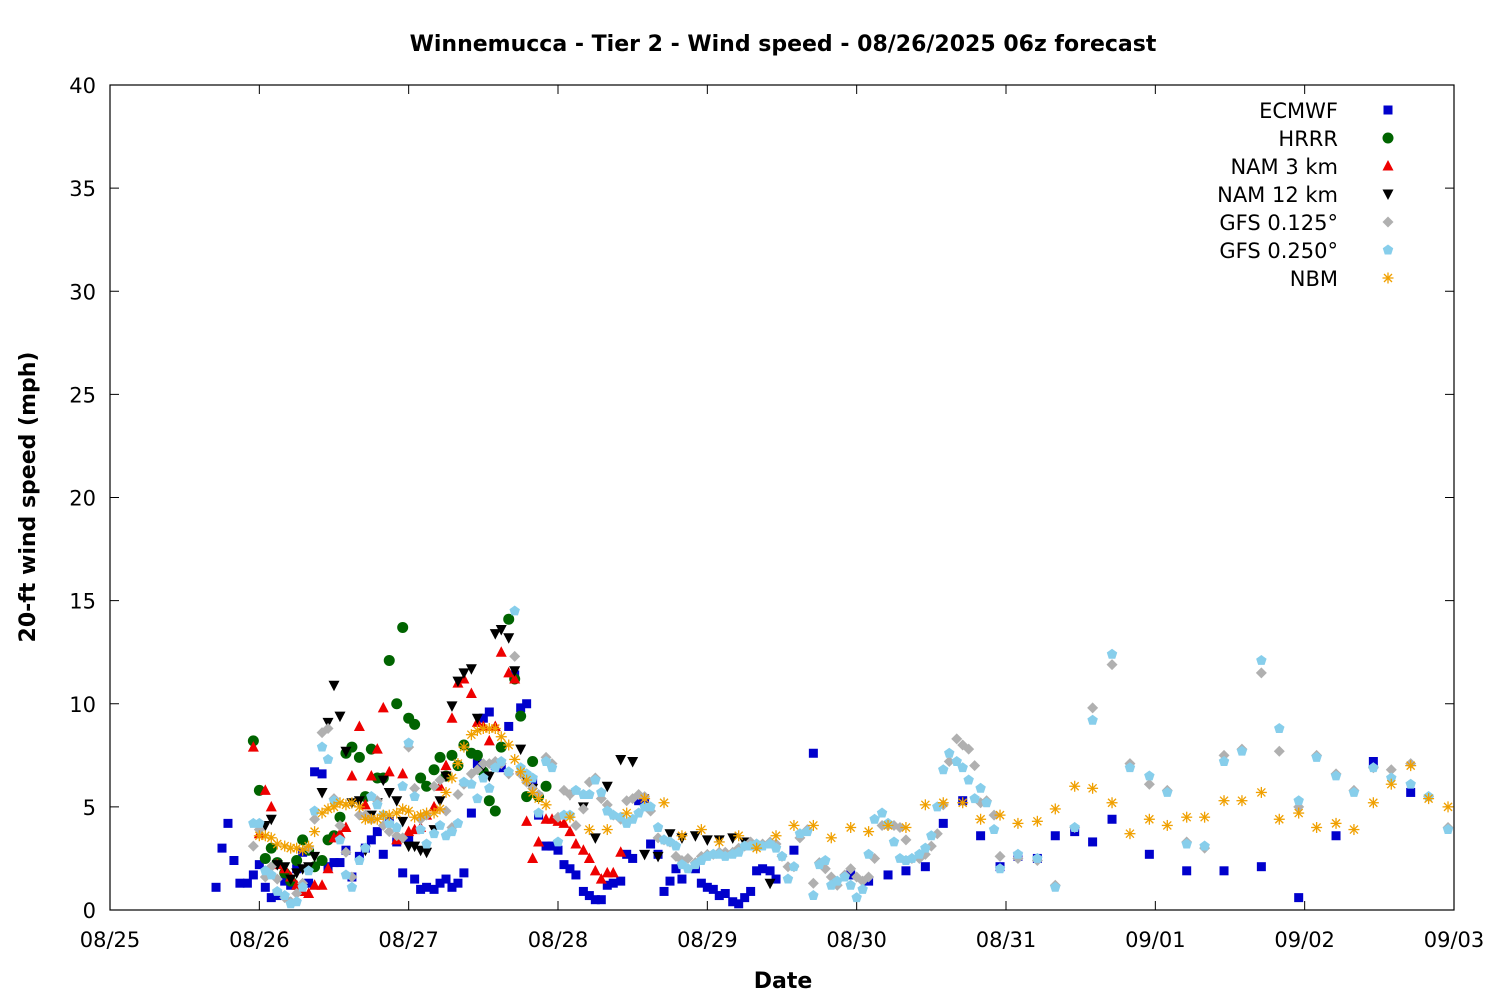 This screenshot has width=1500, height=1000. I want to click on legend-label-3: NAM 12 km, so click(1277, 195).